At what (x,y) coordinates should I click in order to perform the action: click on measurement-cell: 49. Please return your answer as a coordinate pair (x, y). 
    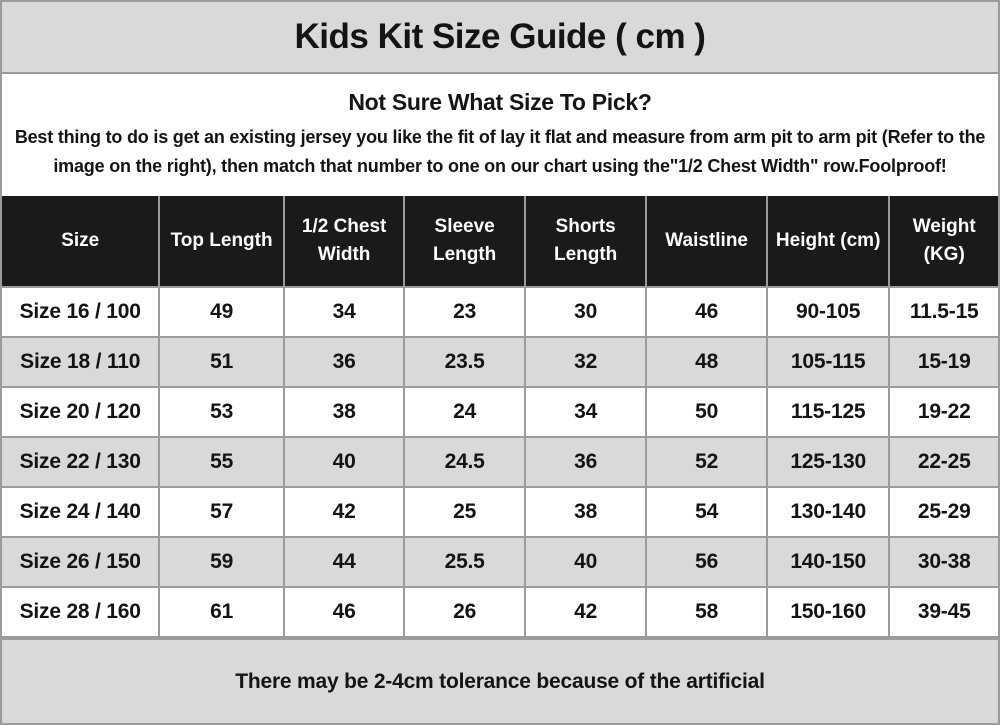
    Looking at the image, I should click on (221, 312).